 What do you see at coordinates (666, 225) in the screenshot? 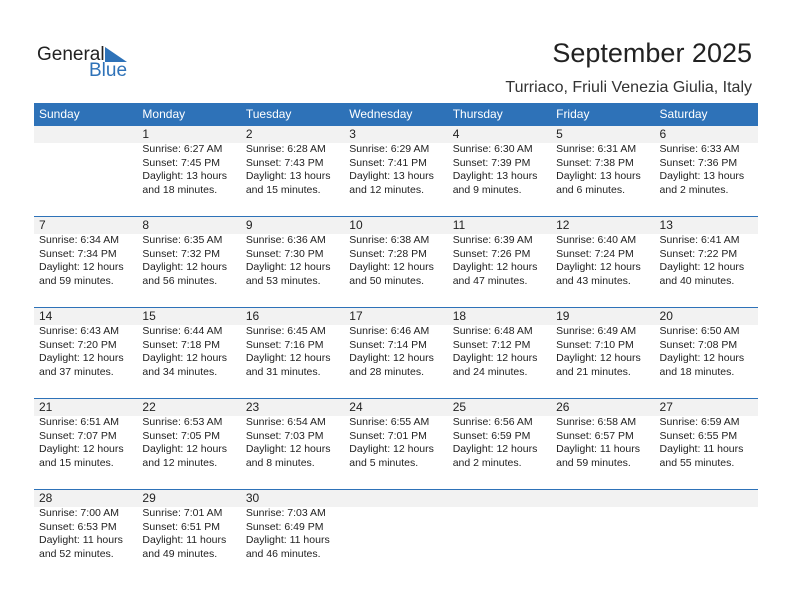
I see `day-number: 13` at bounding box center [666, 225].